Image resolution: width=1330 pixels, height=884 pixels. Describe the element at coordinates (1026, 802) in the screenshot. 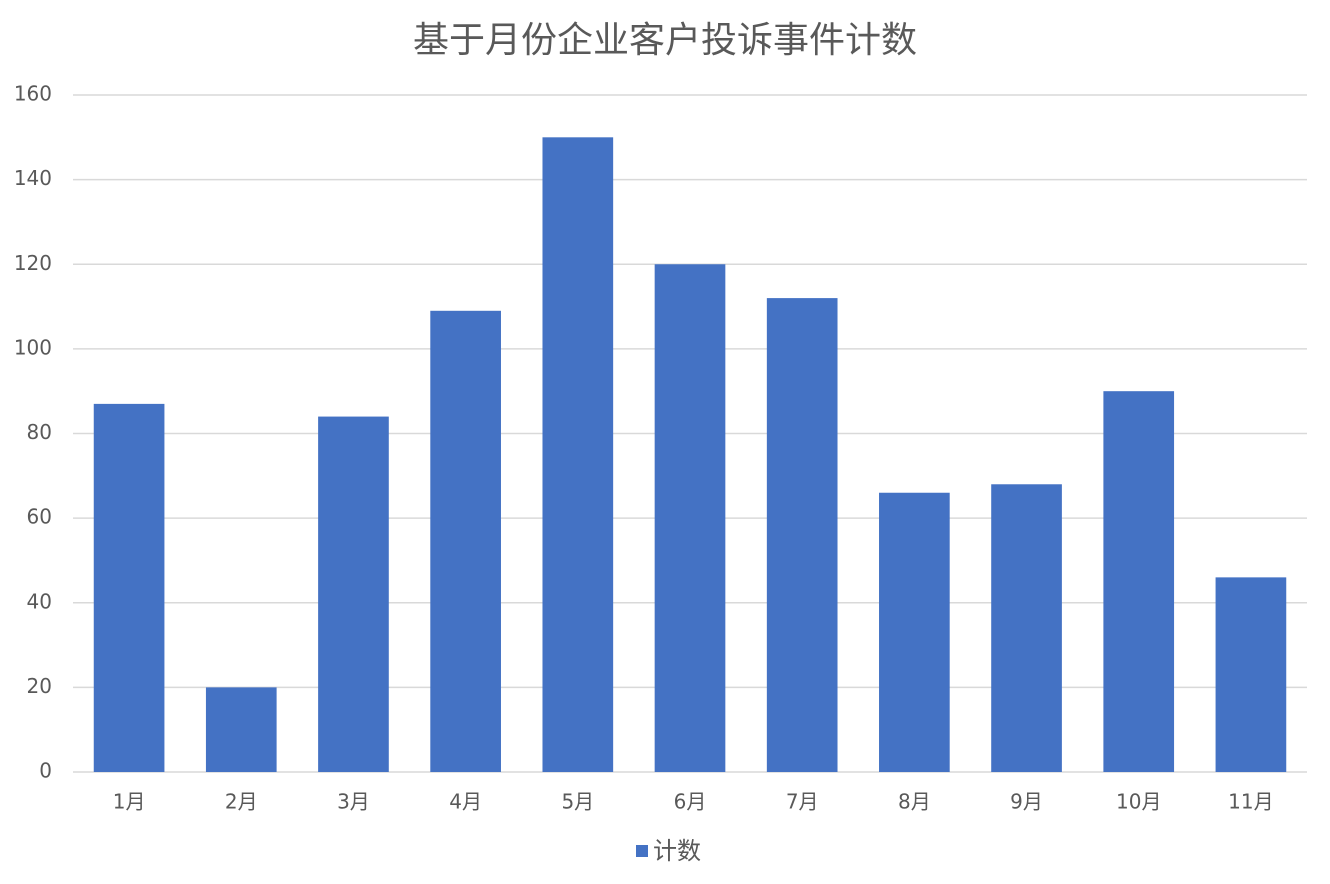

I see `x-tick-label: 9月` at that location.